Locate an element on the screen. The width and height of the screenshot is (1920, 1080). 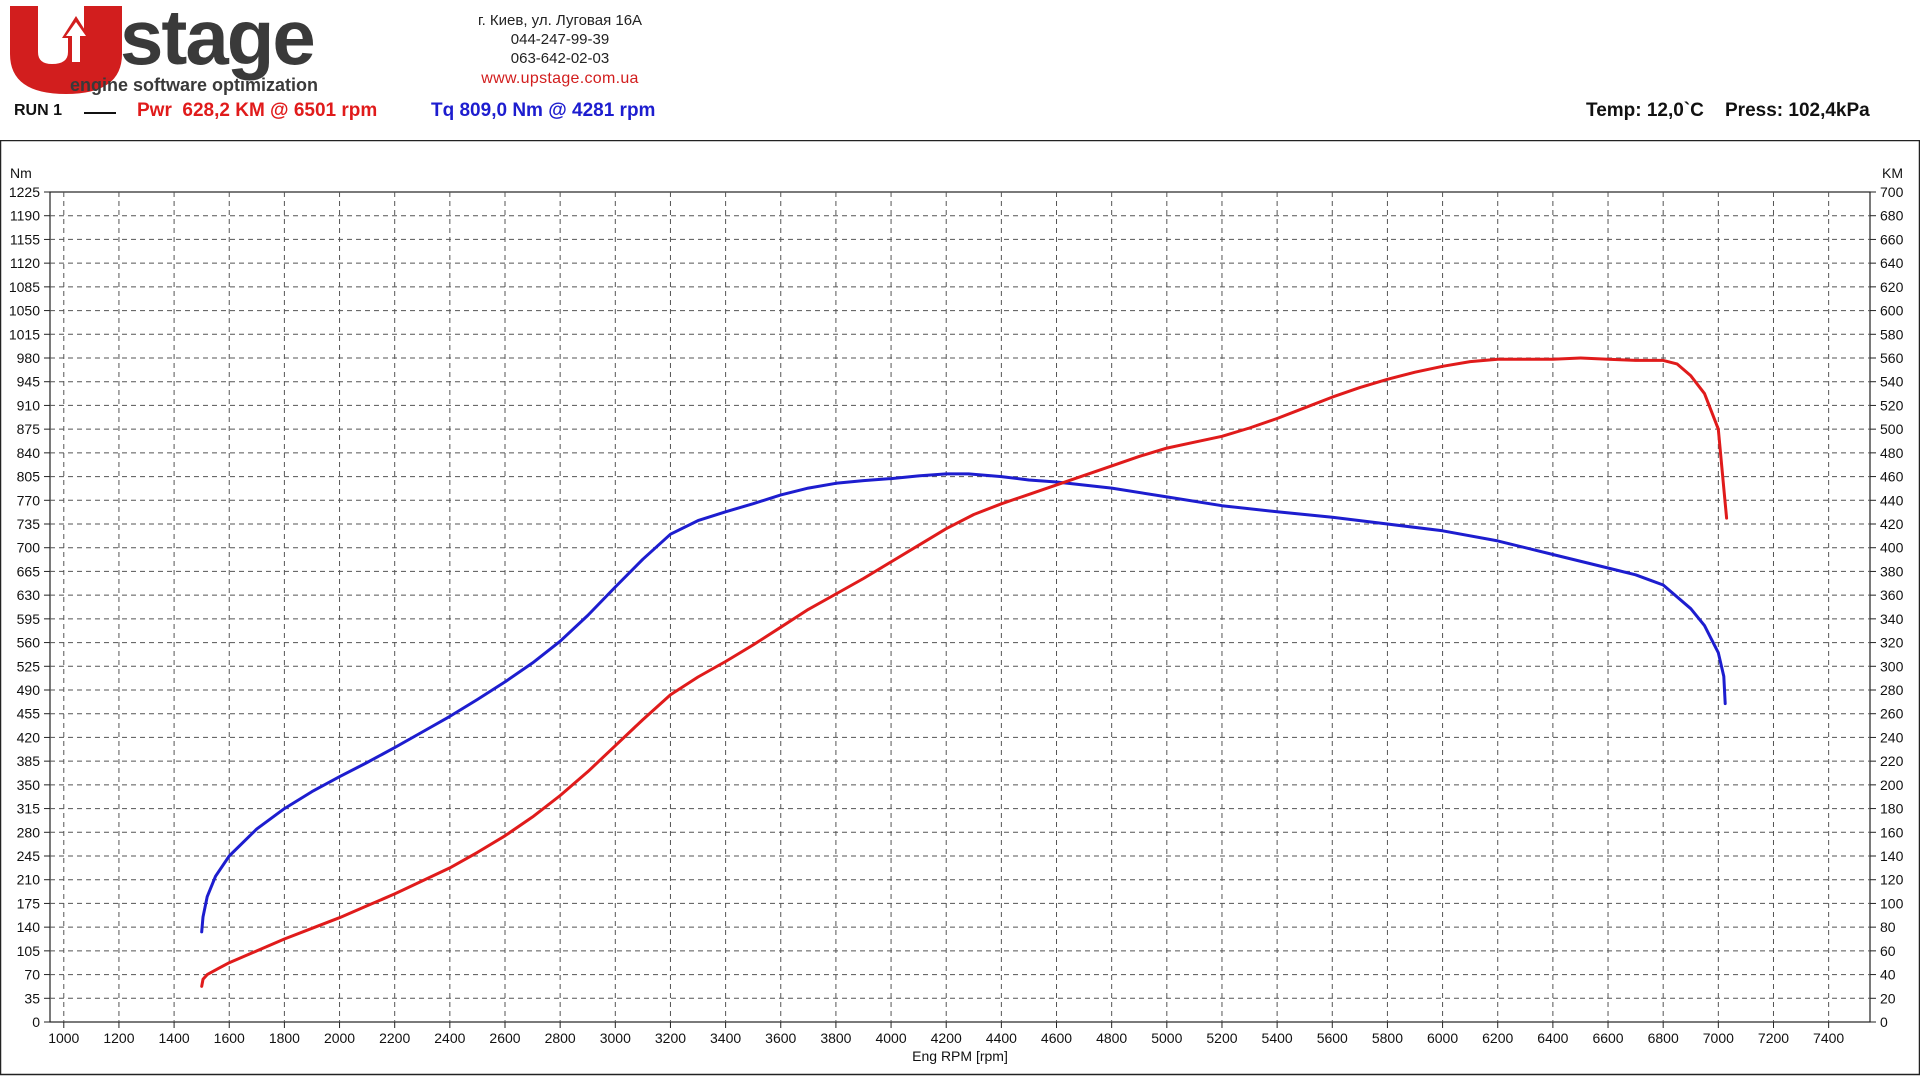
left-tick-label: 280 is located at coordinates (29, 832).